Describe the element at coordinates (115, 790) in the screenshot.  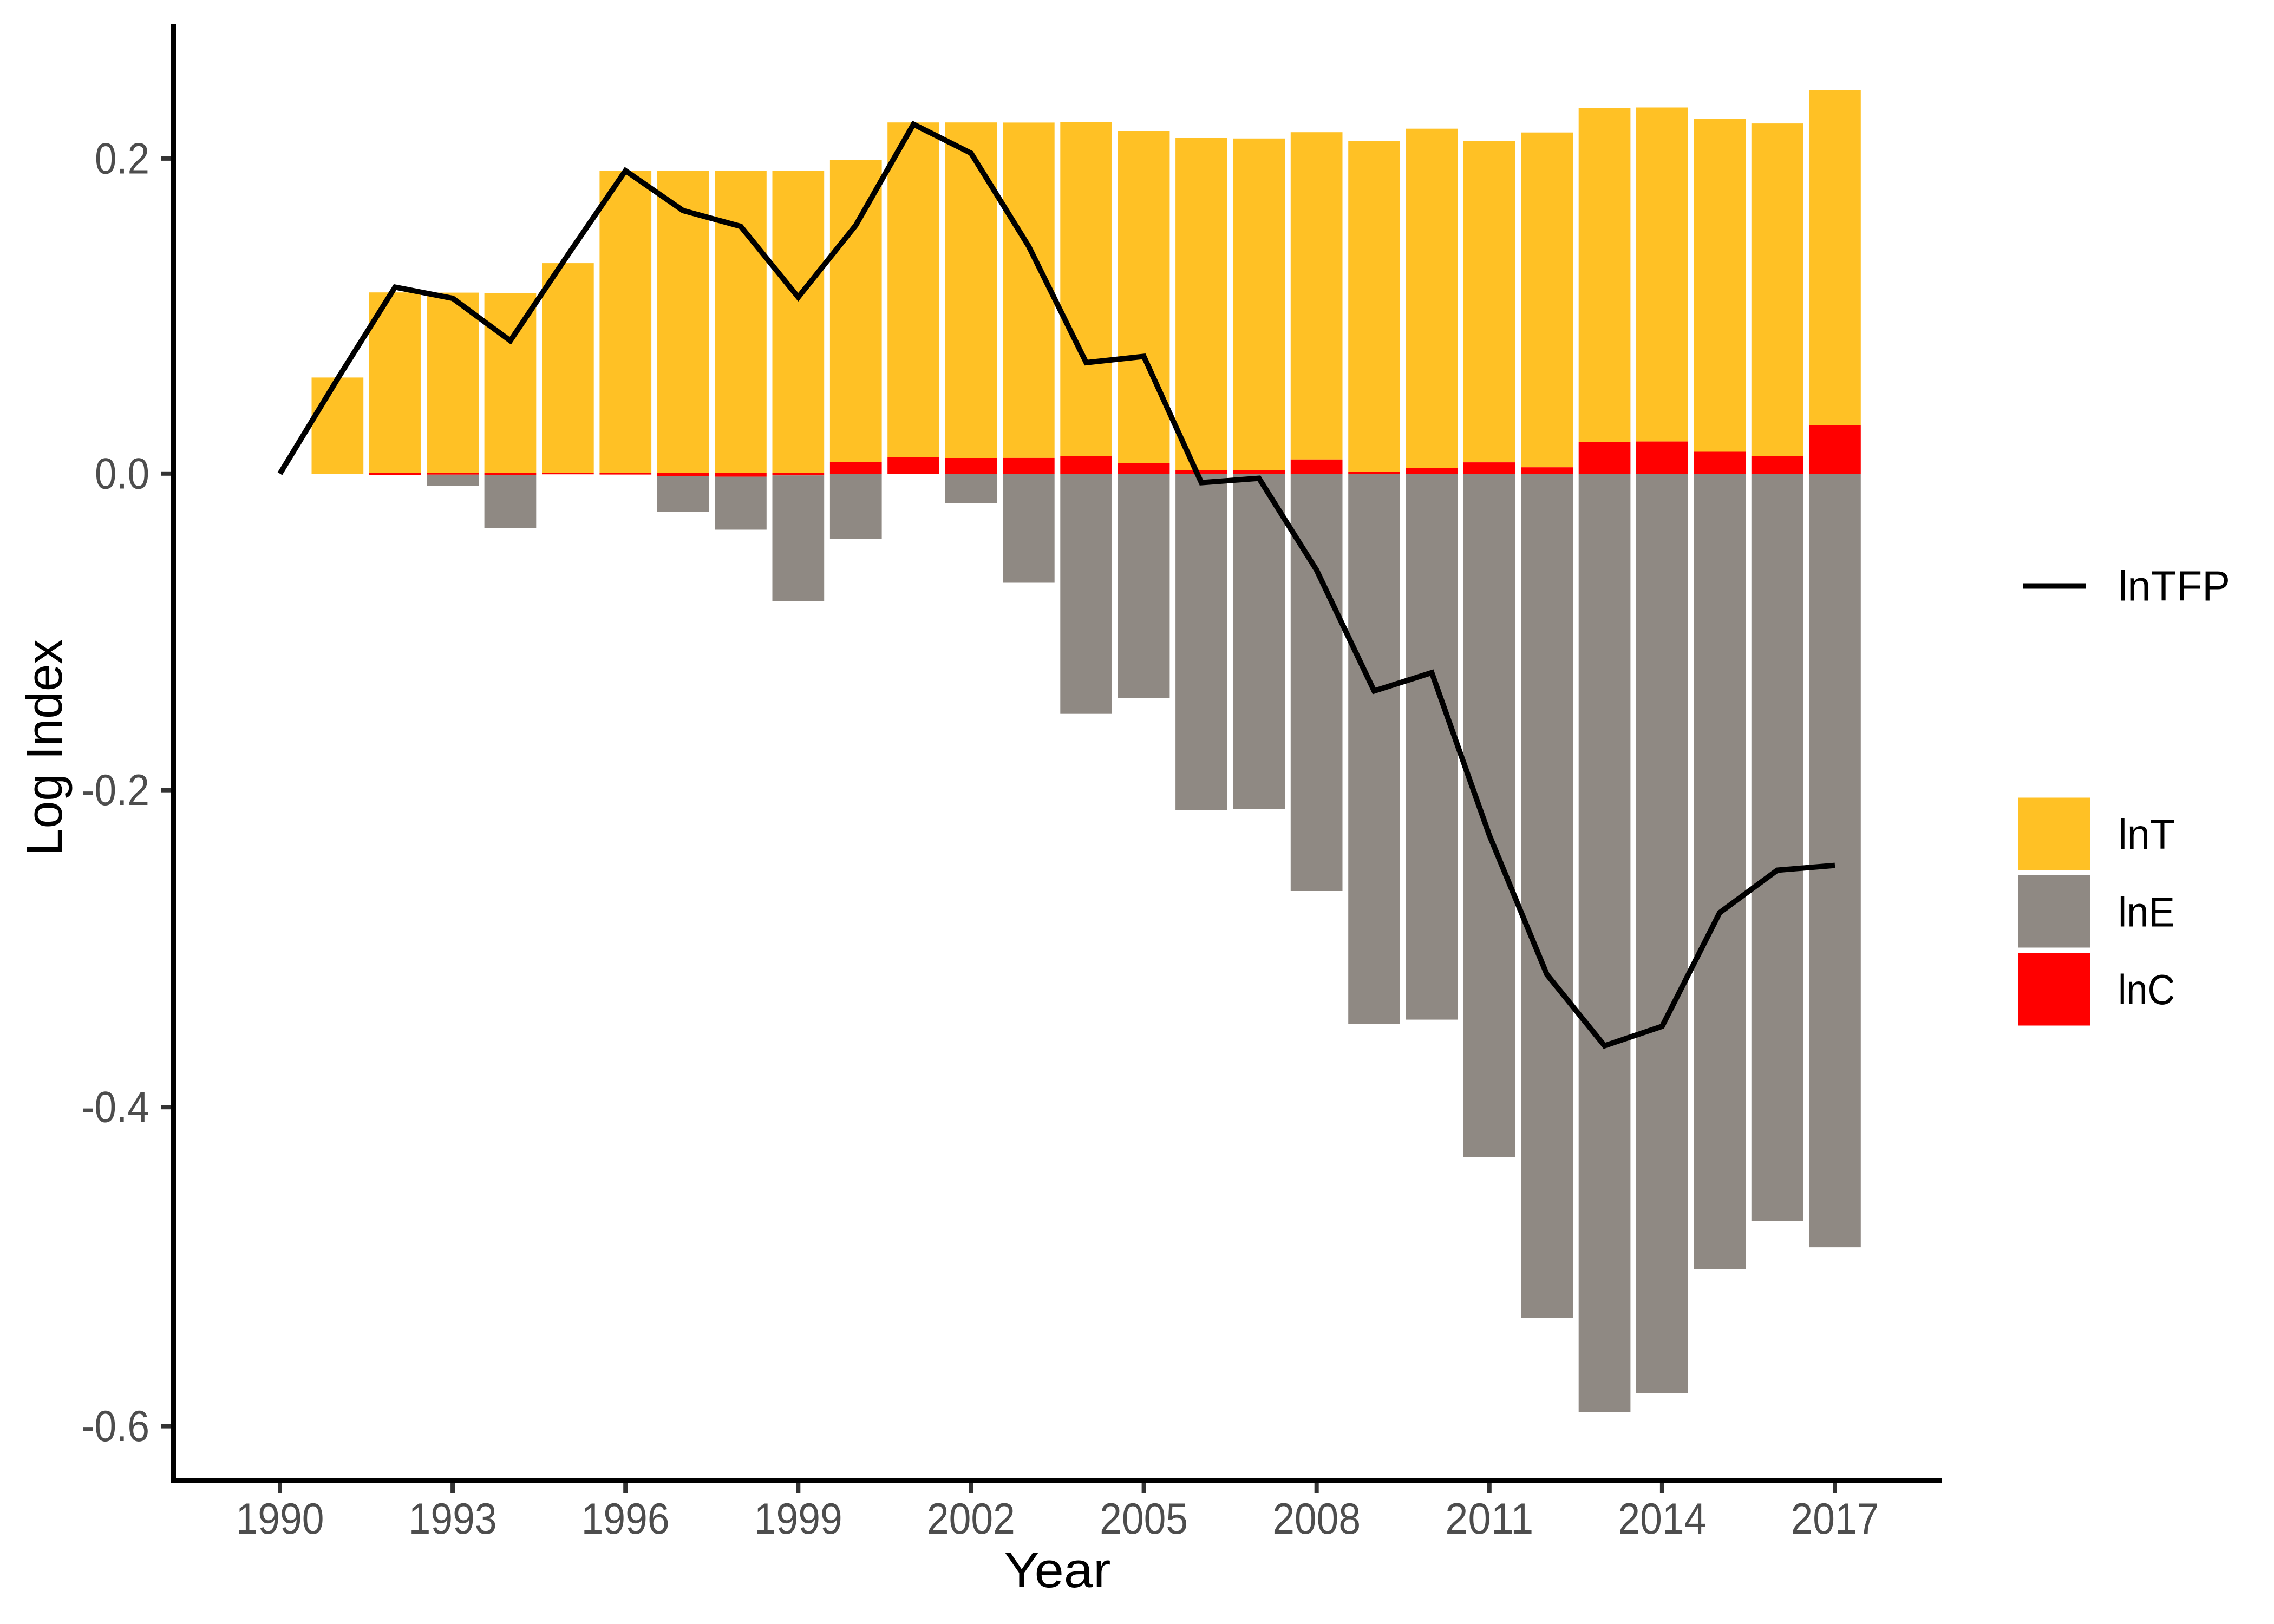
I see `svg-text: -0.2` at that location.